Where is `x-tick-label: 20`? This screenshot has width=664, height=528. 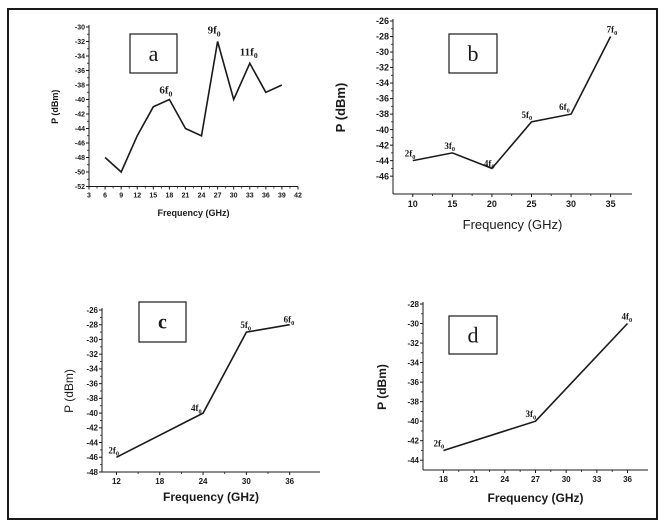 x-tick-label: 20 is located at coordinates (492, 204).